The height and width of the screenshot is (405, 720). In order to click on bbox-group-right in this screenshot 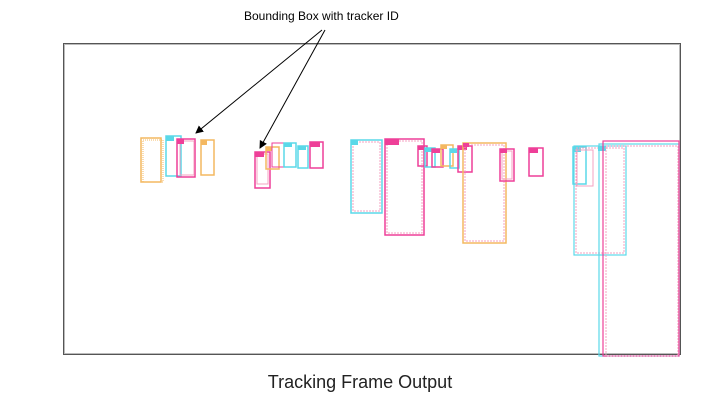, I will do `click(626, 248)`.